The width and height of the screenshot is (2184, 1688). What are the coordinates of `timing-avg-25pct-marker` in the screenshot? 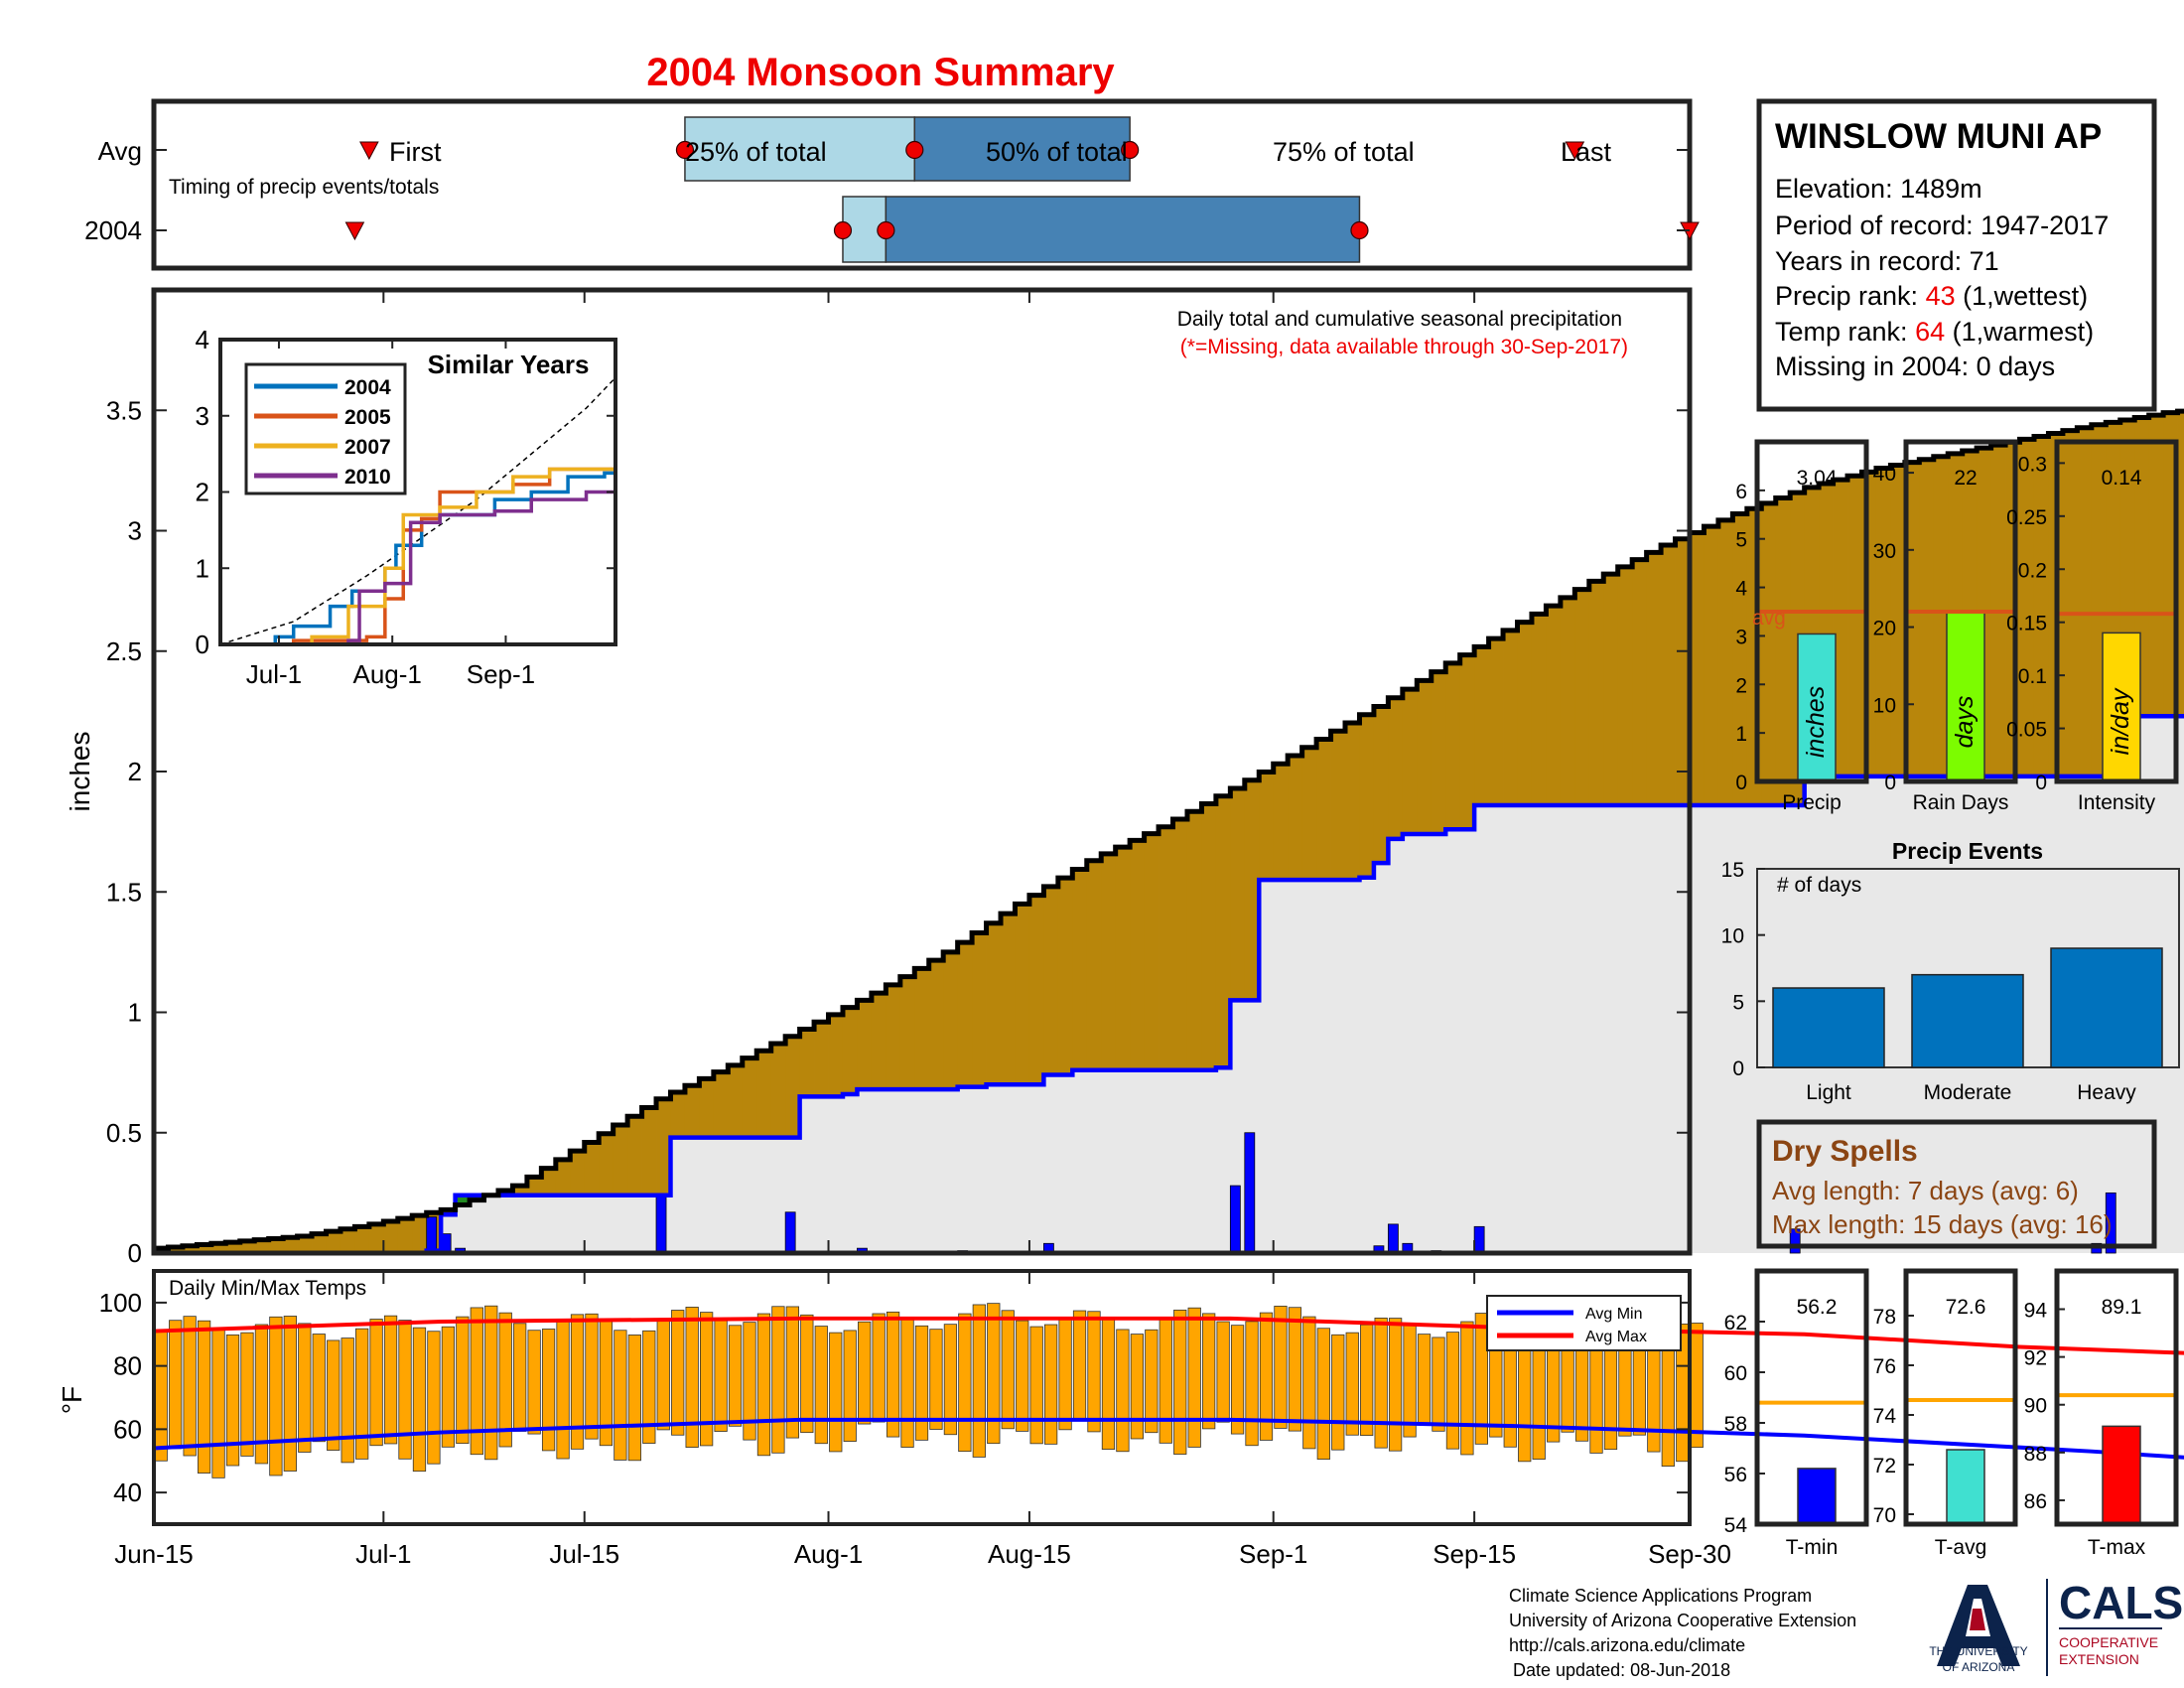 It's located at (685, 150).